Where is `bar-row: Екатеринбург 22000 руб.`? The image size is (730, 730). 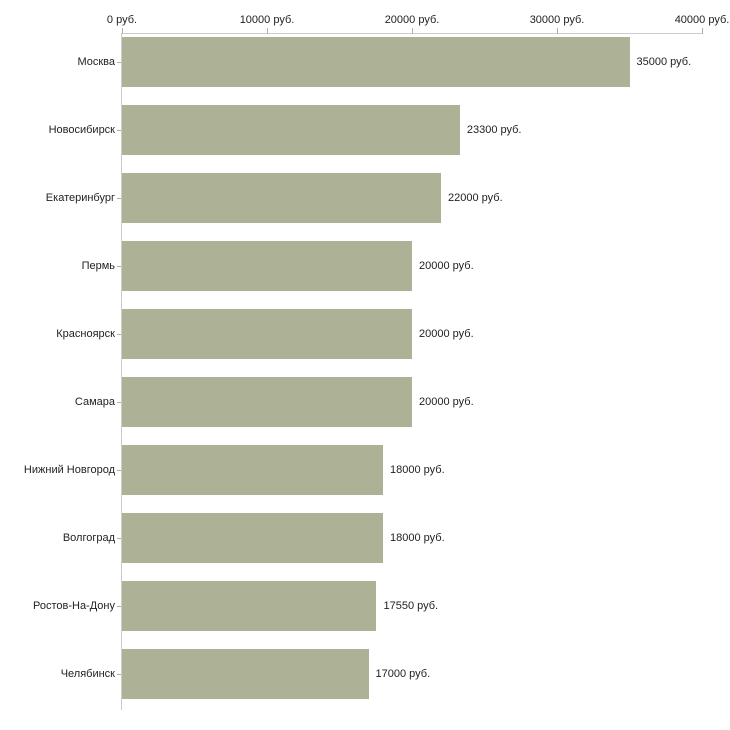 bar-row: Екатеринбург 22000 руб. is located at coordinates (374, 198).